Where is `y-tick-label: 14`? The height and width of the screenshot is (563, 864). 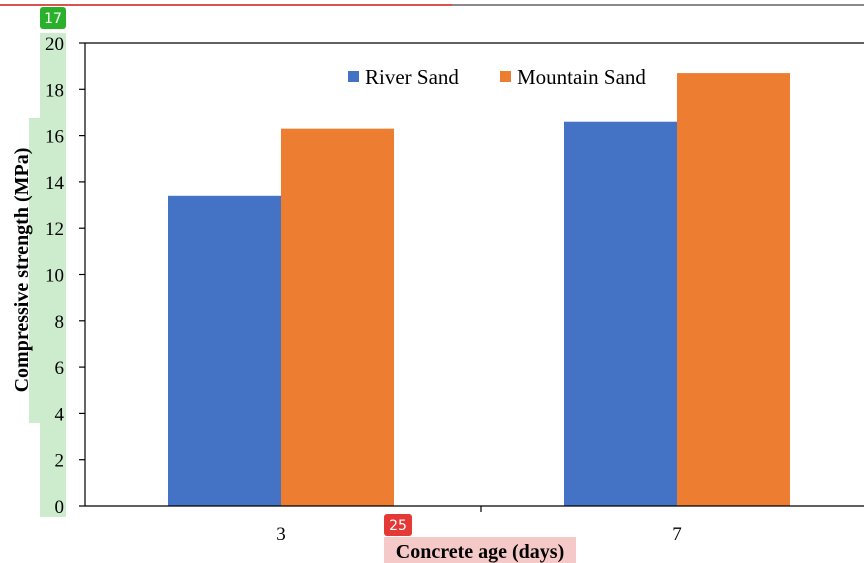 y-tick-label: 14 is located at coordinates (55, 183).